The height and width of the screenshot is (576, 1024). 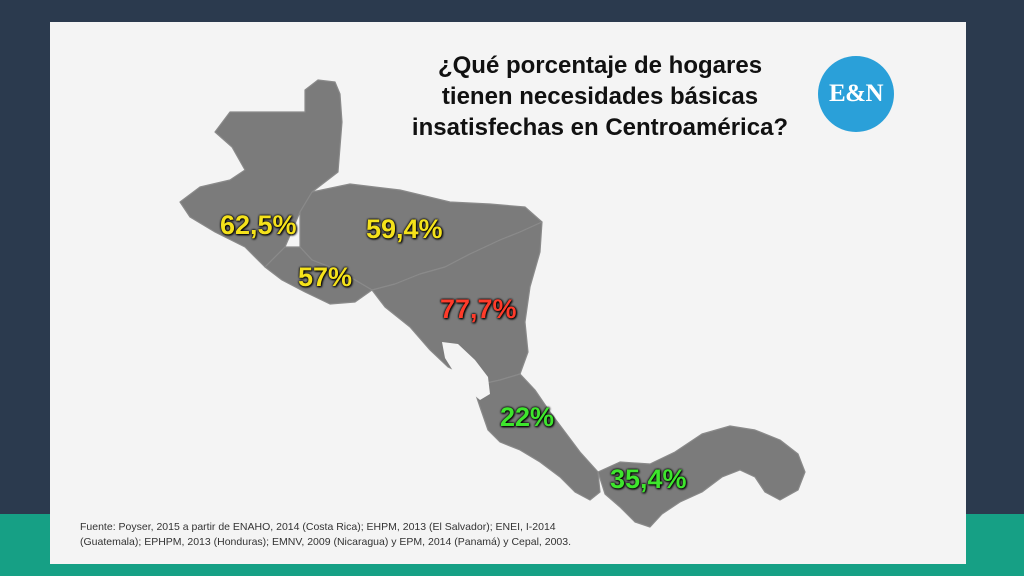 What do you see at coordinates (648, 479) in the screenshot?
I see `label-panama: 35,4%` at bounding box center [648, 479].